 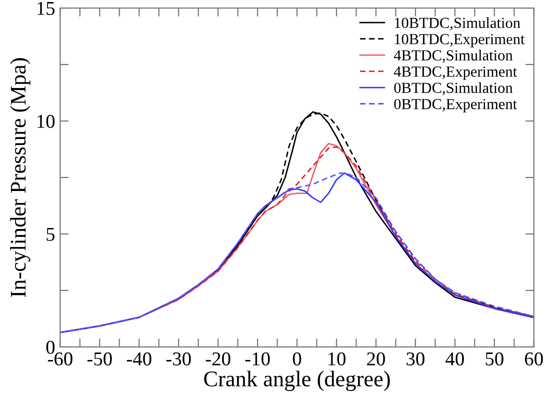 I want to click on x-tick-label: -20, so click(x=218, y=359).